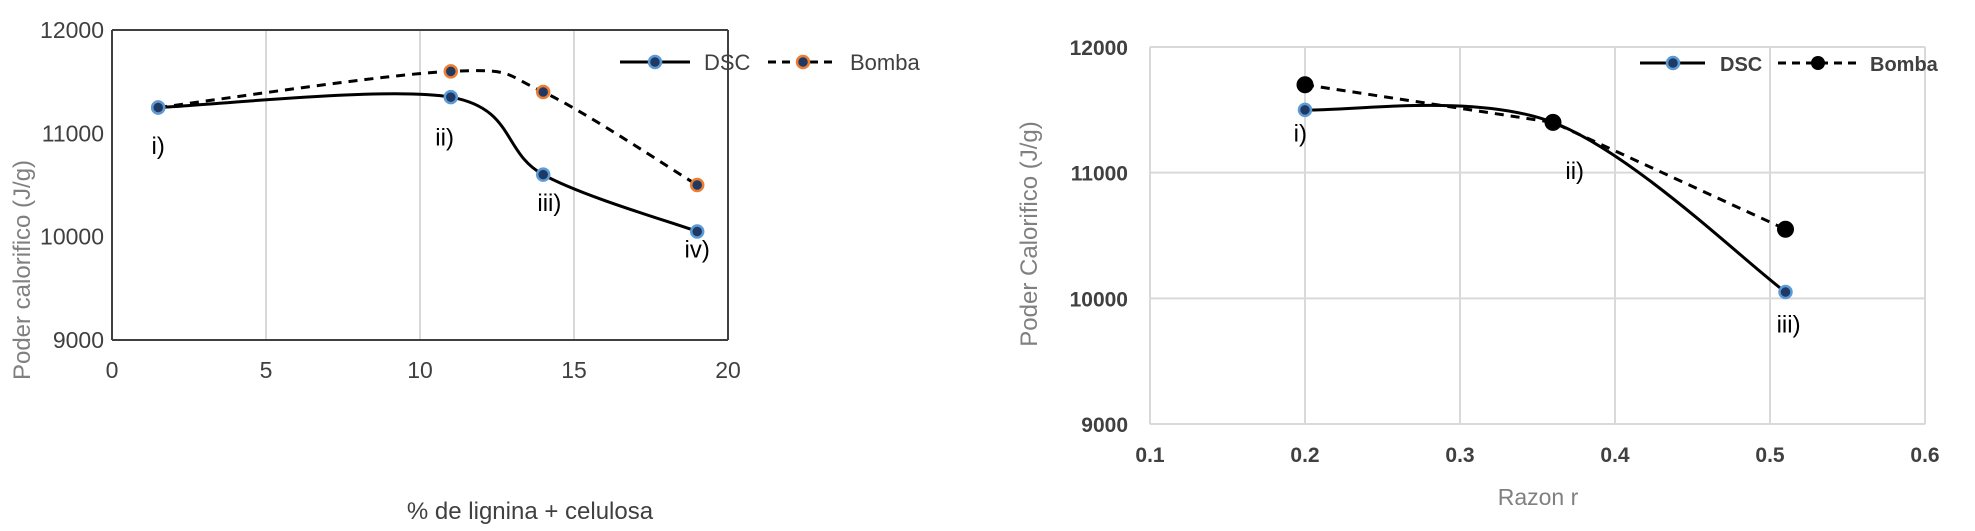 Image resolution: width=1975 pixels, height=531 pixels. Describe the element at coordinates (1770, 455) in the screenshot. I see `x-tick-label: 0.5` at that location.